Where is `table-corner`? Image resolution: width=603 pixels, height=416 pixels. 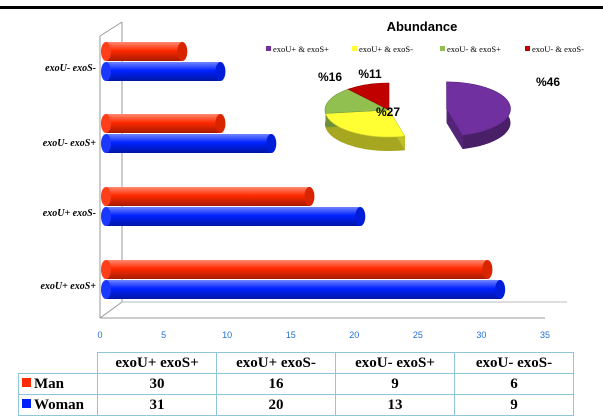 table-corner is located at coordinates (58, 363).